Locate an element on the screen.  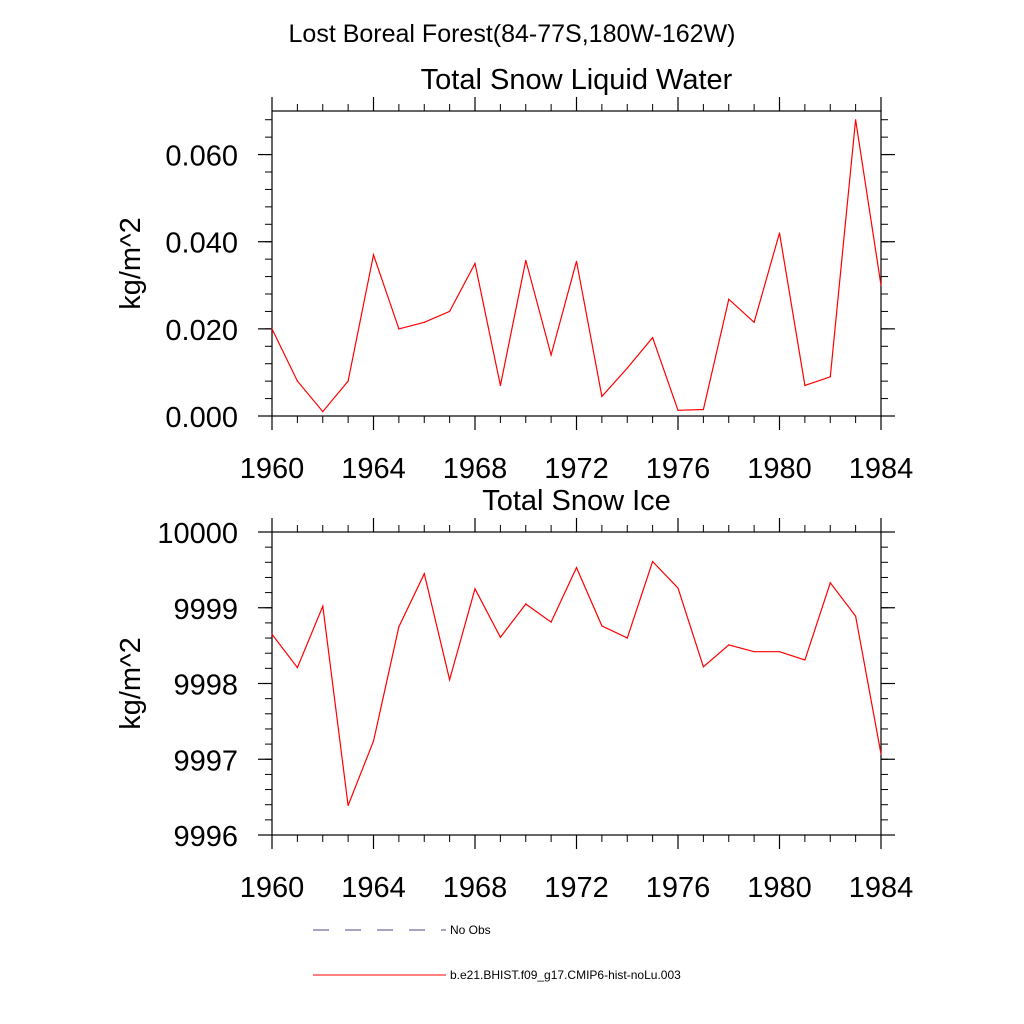
y-tick-label: 9999 is located at coordinates (205, 610).